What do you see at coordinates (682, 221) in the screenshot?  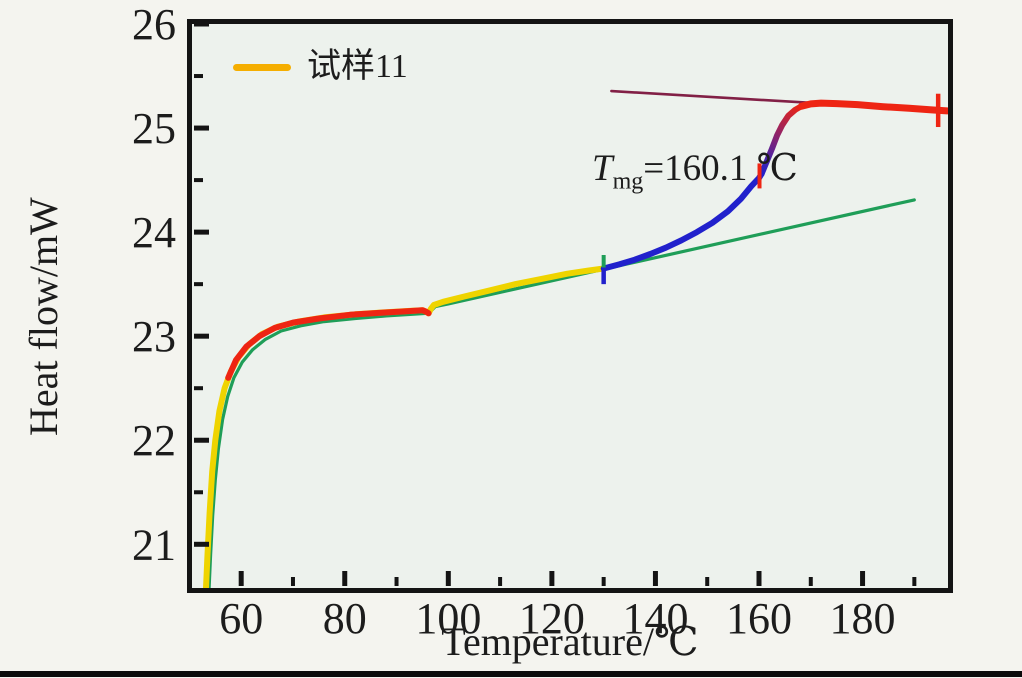 I see `series-transition-blue` at bounding box center [682, 221].